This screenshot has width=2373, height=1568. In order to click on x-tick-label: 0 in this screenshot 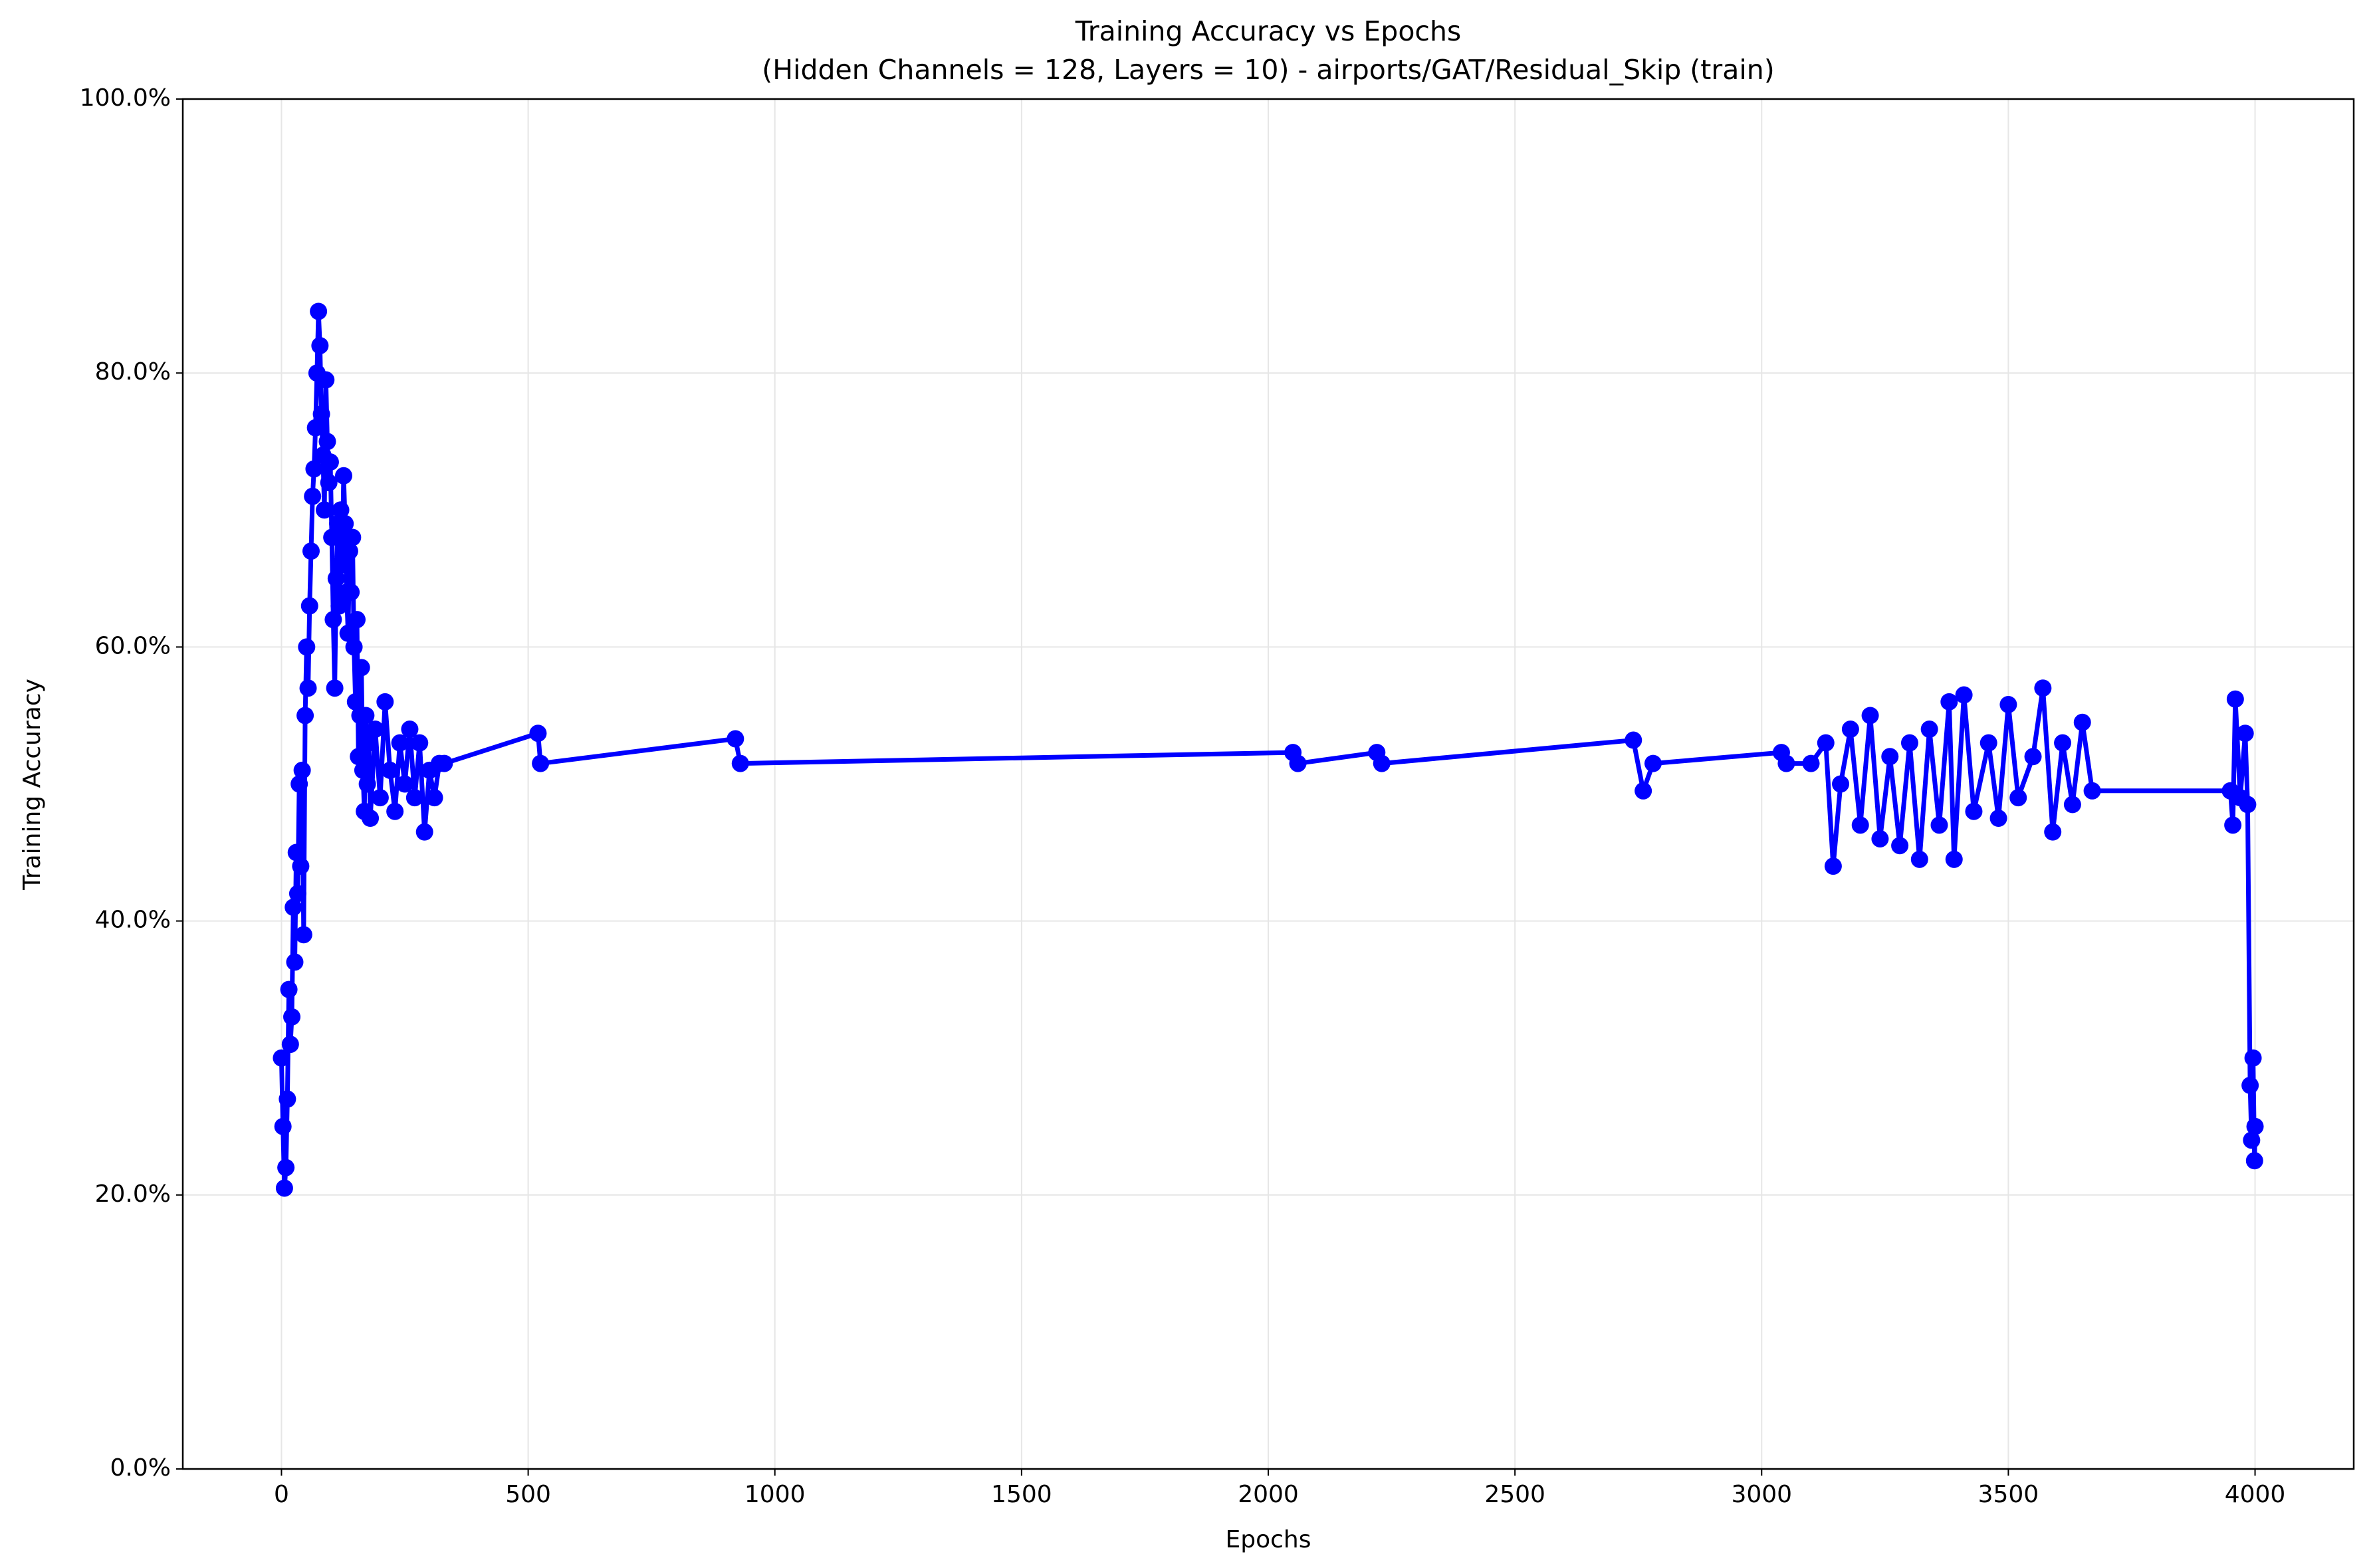, I will do `click(281, 1494)`.